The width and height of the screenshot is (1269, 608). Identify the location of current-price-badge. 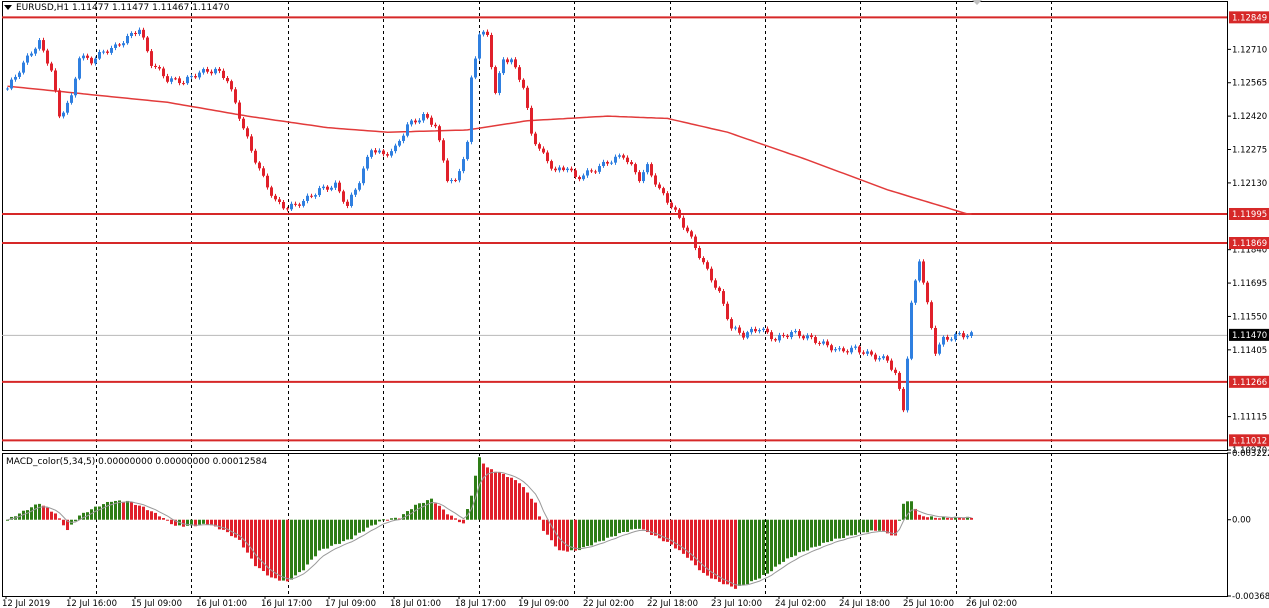
(1249, 334).